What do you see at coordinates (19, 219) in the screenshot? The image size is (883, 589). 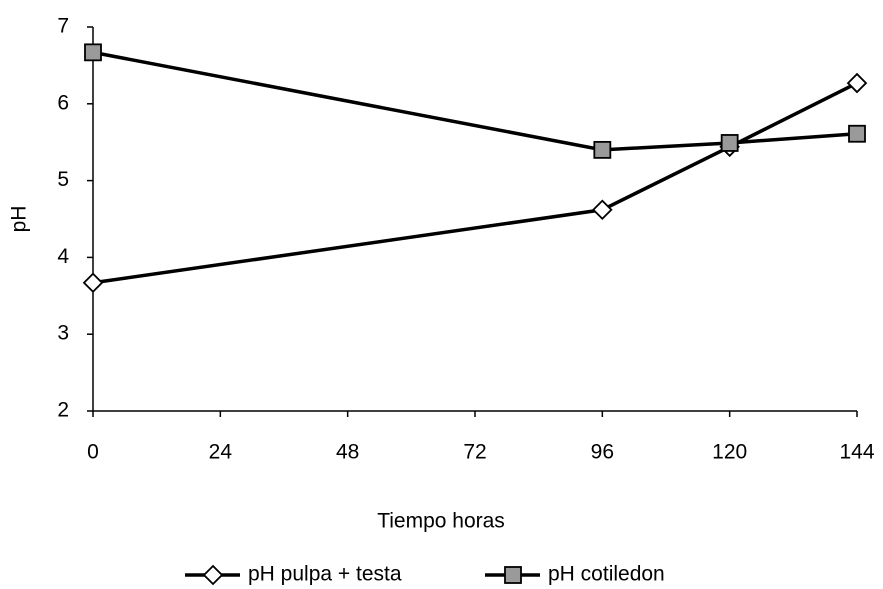 I see `y-axis-label: pH` at bounding box center [19, 219].